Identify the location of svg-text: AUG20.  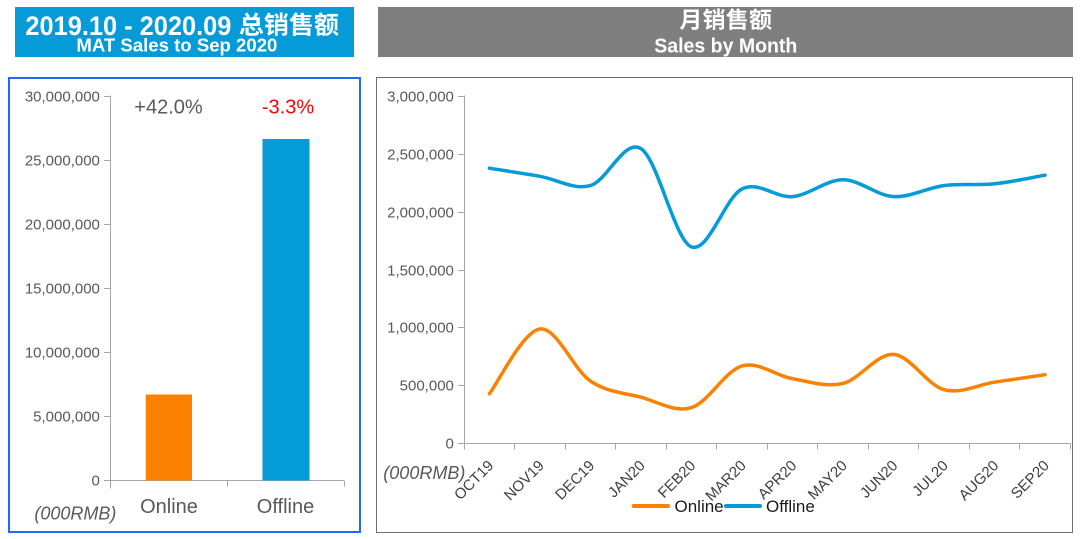
(979, 480).